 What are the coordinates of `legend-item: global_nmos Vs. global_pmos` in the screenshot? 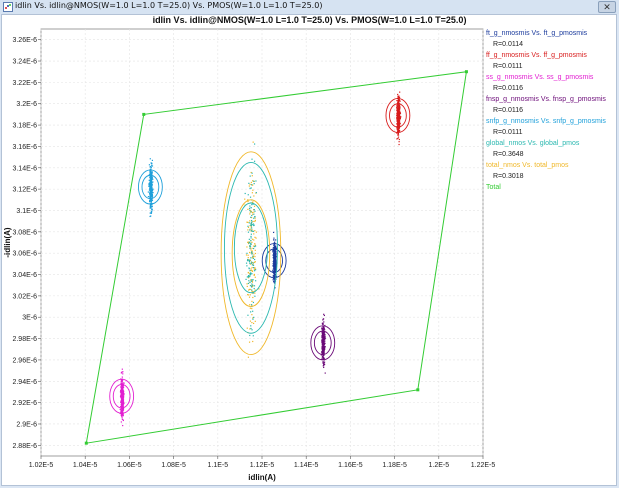 It's located at (533, 143).